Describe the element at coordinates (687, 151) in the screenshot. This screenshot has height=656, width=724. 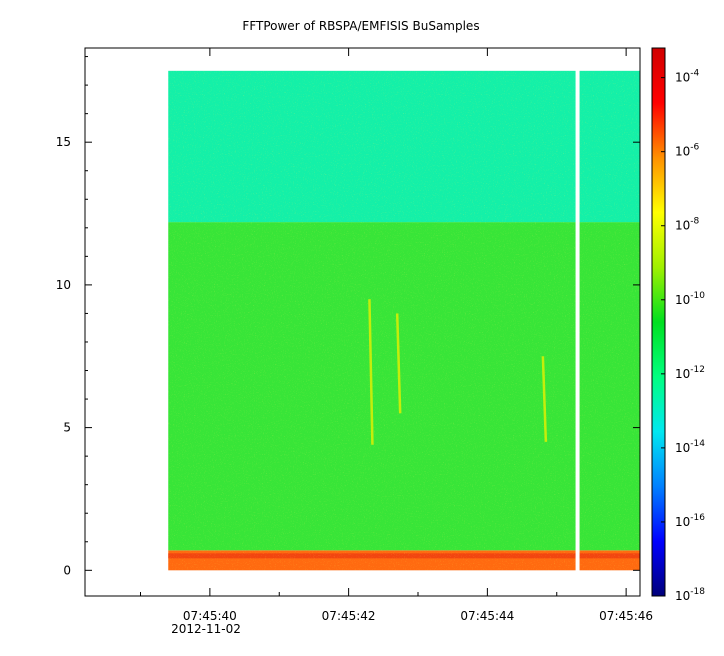
I see `colorbar-tick-label-1: 10⁻⁶` at that location.